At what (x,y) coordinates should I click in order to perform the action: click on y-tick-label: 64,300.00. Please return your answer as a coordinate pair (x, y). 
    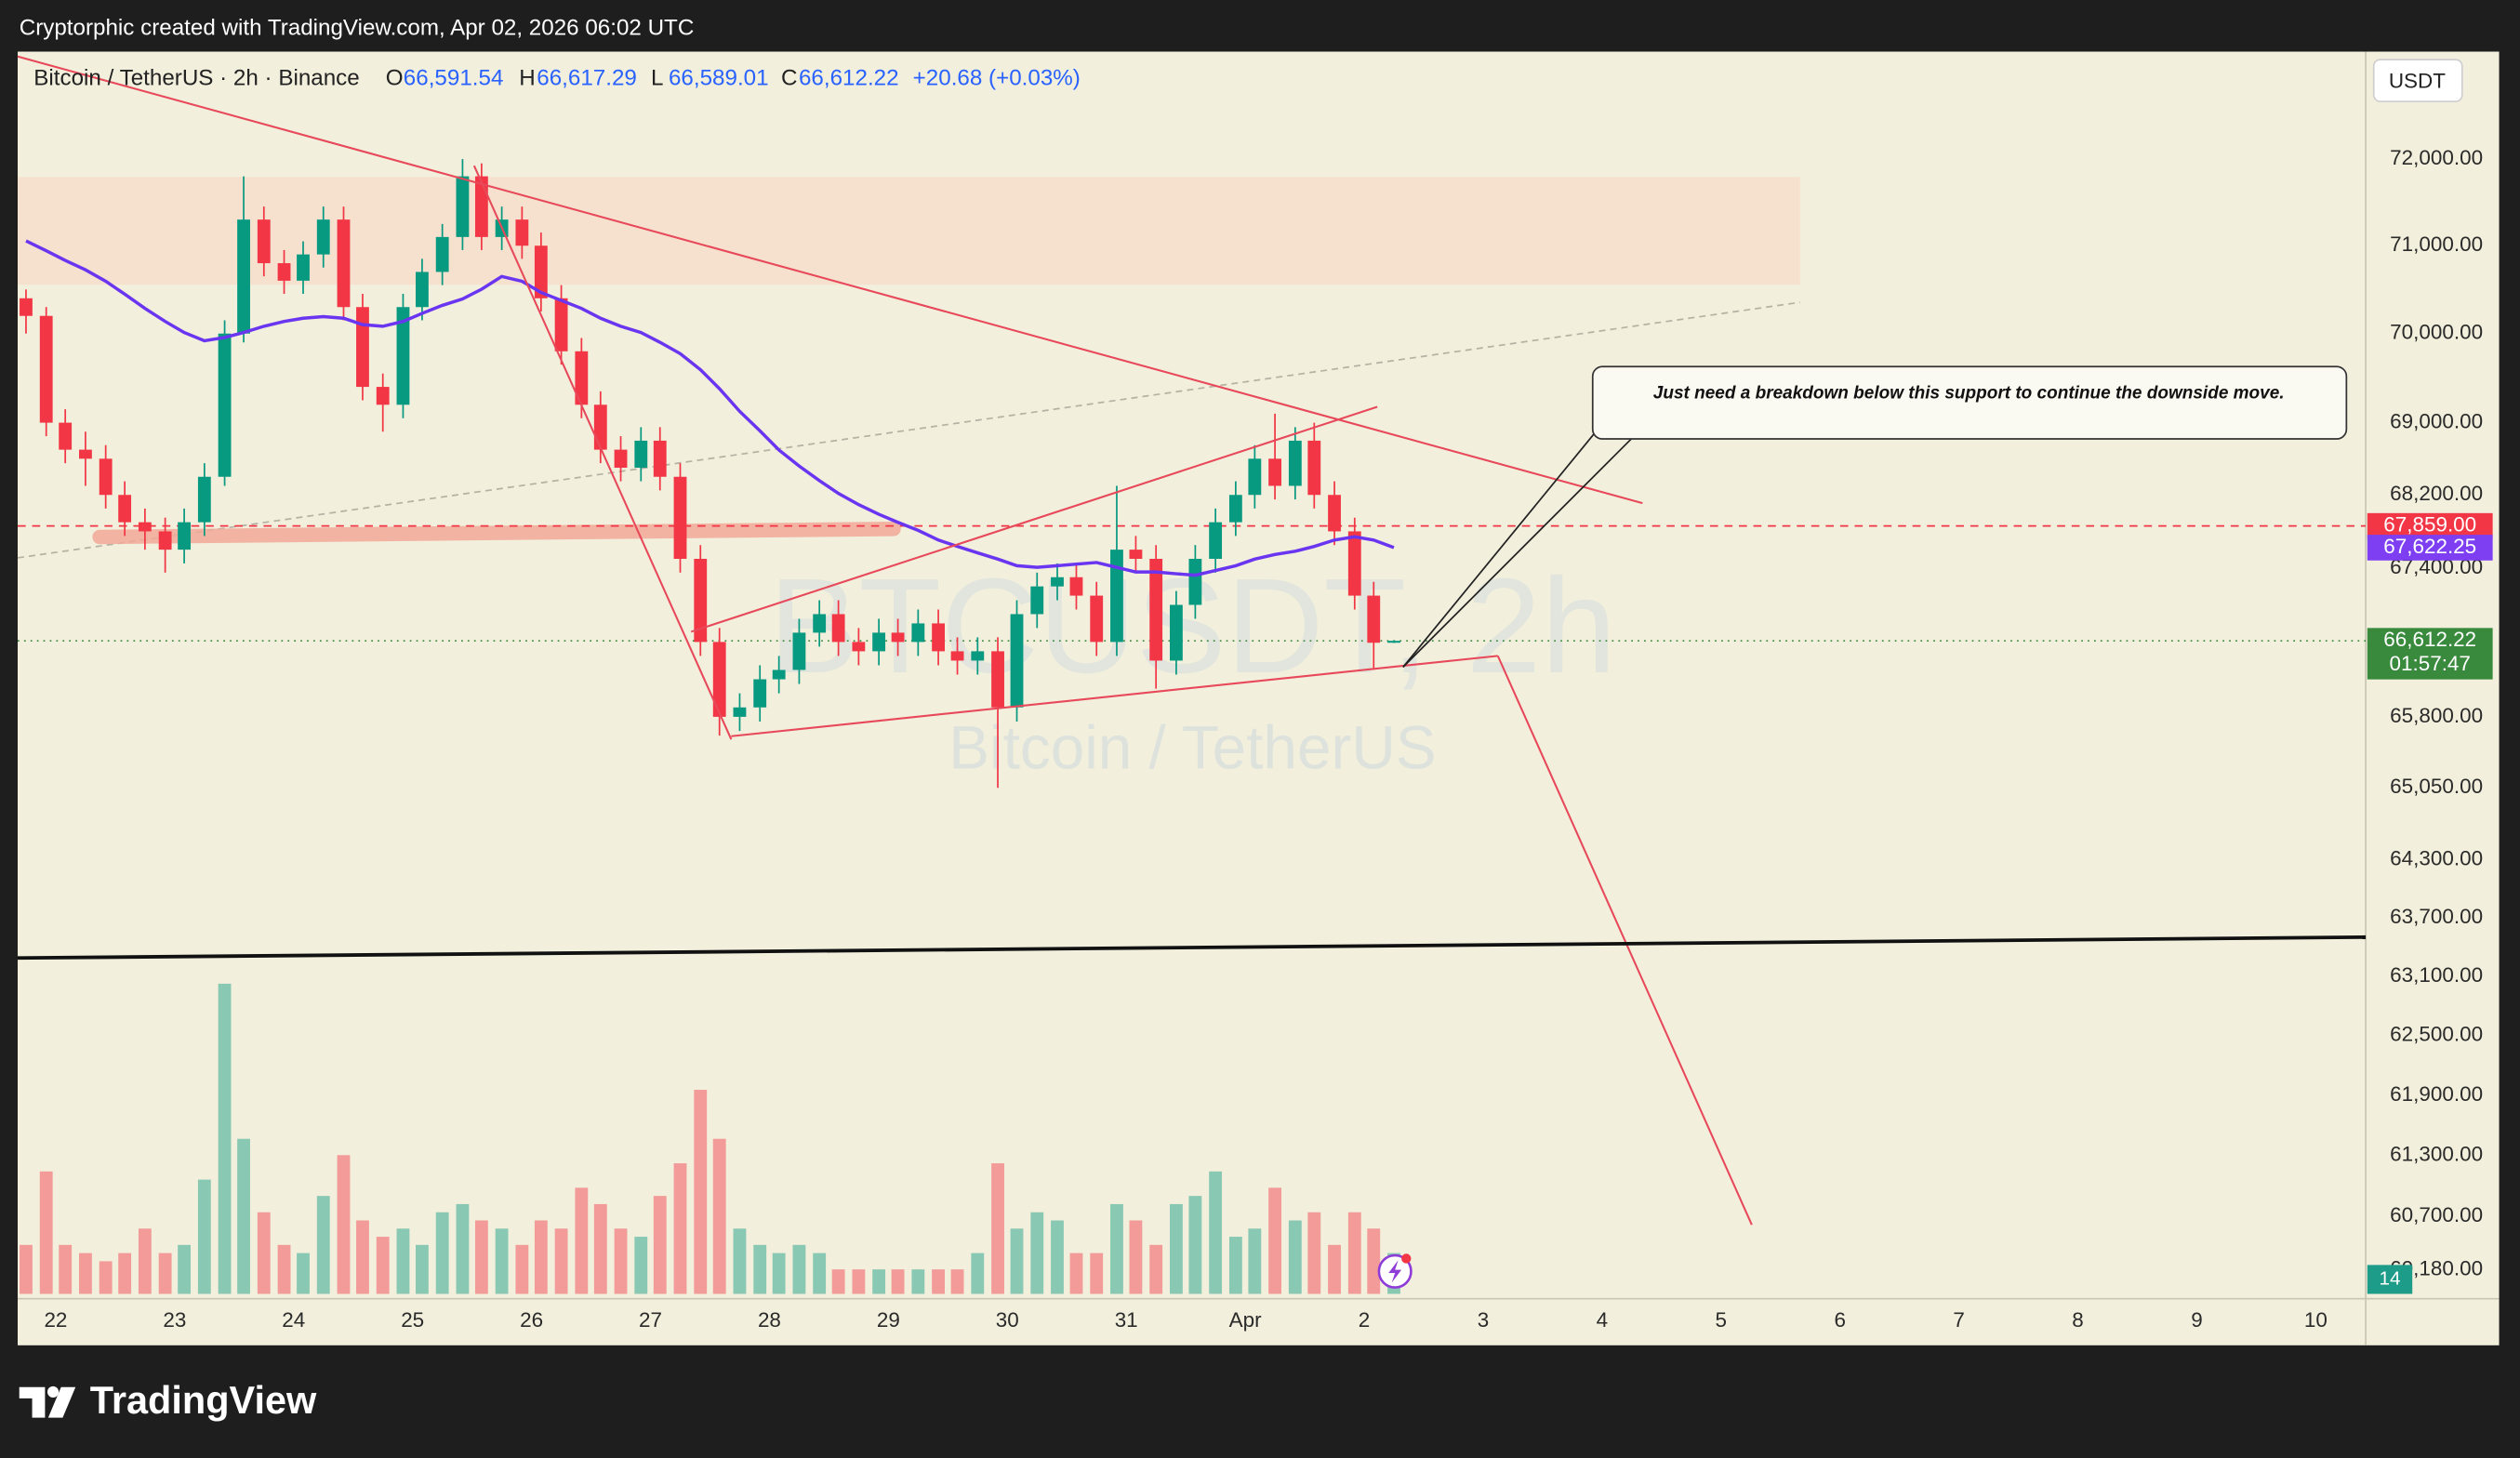
    Looking at the image, I should click on (2436, 857).